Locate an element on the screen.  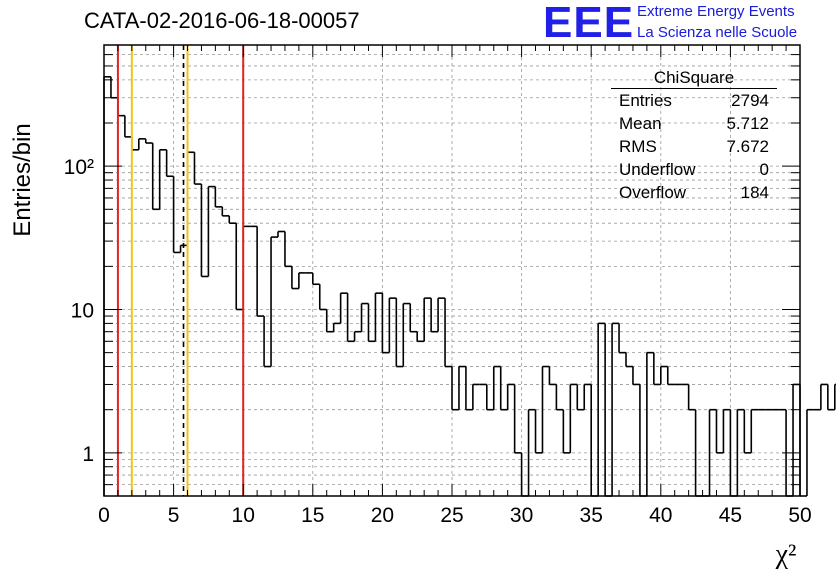
stats-row-entries: Entries 2794 is located at coordinates (694, 100).